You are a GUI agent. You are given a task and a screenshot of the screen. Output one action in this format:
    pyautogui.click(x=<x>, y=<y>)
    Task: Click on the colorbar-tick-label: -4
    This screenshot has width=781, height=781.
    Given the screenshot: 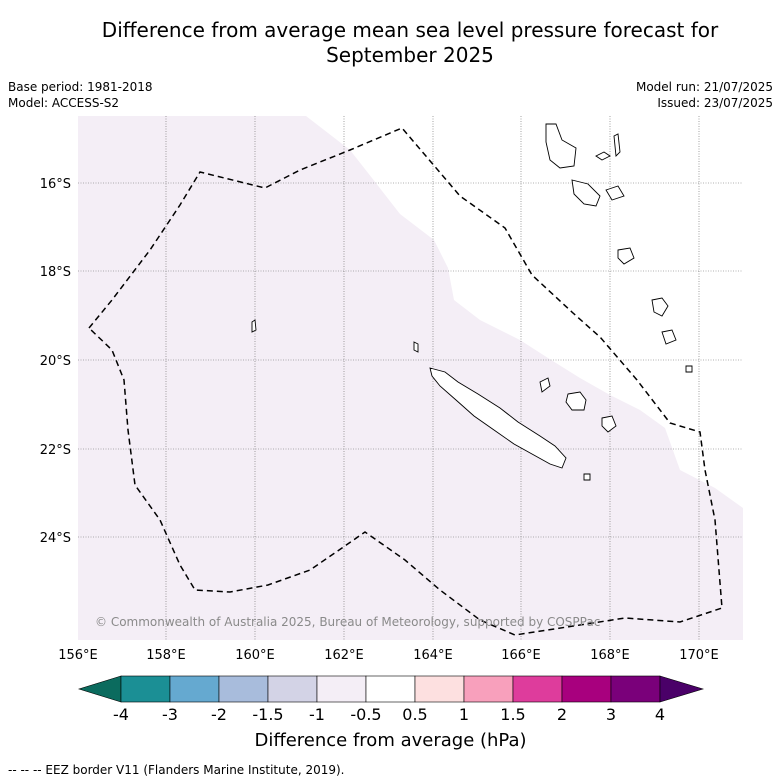 What is the action you would take?
    pyautogui.click(x=121, y=714)
    